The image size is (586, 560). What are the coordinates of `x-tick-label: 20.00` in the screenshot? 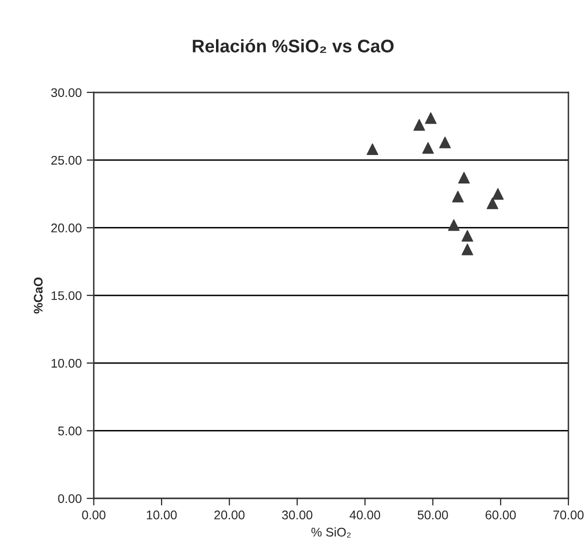 It's located at (229, 515).